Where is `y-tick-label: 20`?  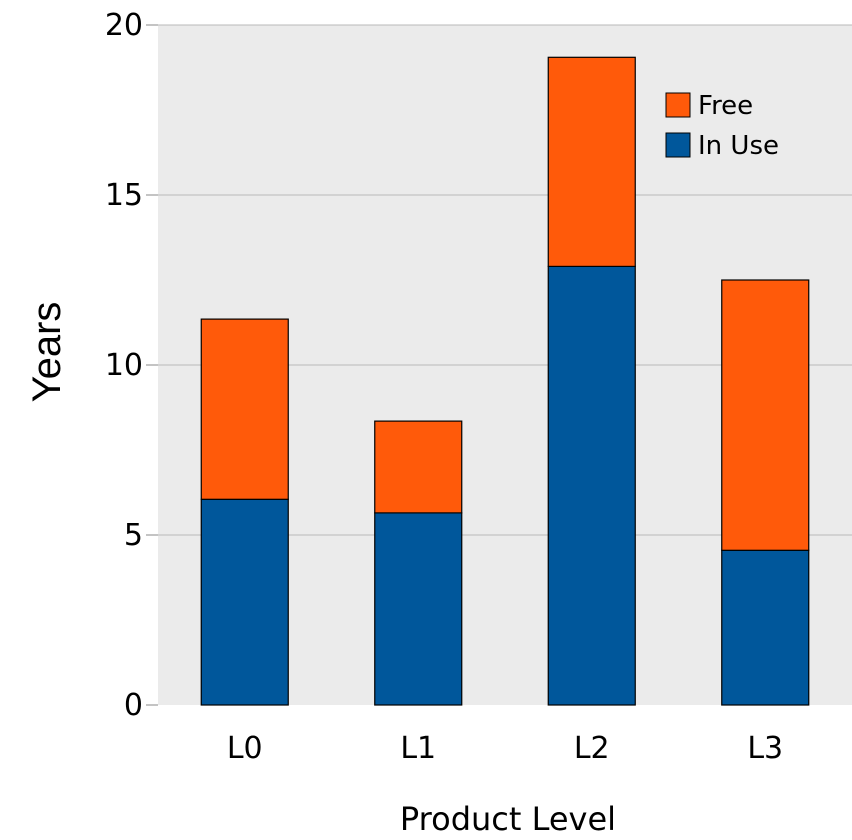 y-tick-label: 20 is located at coordinates (124, 25).